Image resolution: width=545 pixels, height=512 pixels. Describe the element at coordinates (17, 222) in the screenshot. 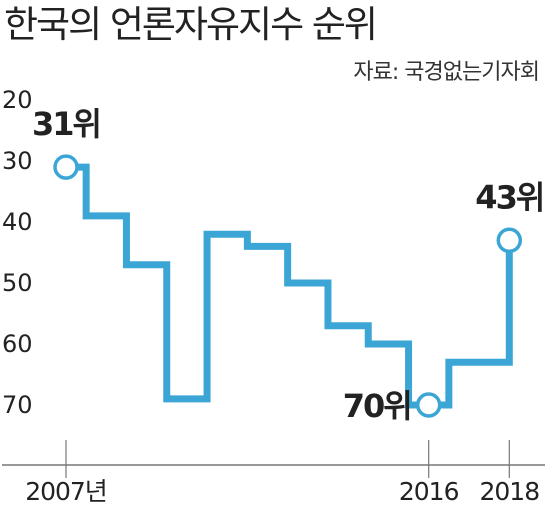

I see `y-tick-label: 40` at that location.